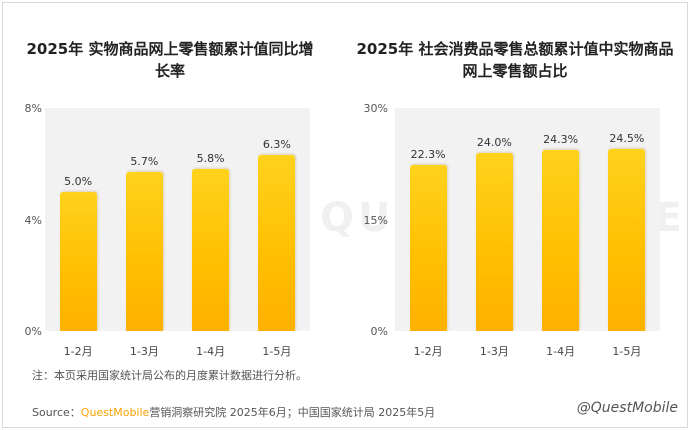  What do you see at coordinates (375, 108) in the screenshot?
I see `chart-2-y-tick-max: 30%` at bounding box center [375, 108].